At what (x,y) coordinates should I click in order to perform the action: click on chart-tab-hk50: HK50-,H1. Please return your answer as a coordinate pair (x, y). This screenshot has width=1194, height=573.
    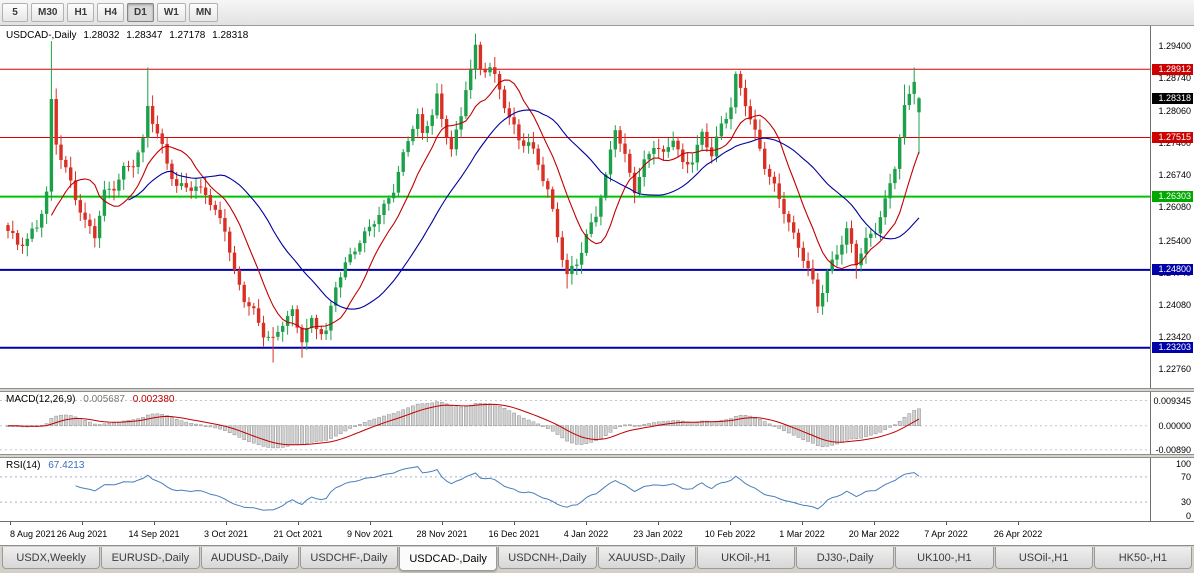
    Looking at the image, I should click on (1142, 558).